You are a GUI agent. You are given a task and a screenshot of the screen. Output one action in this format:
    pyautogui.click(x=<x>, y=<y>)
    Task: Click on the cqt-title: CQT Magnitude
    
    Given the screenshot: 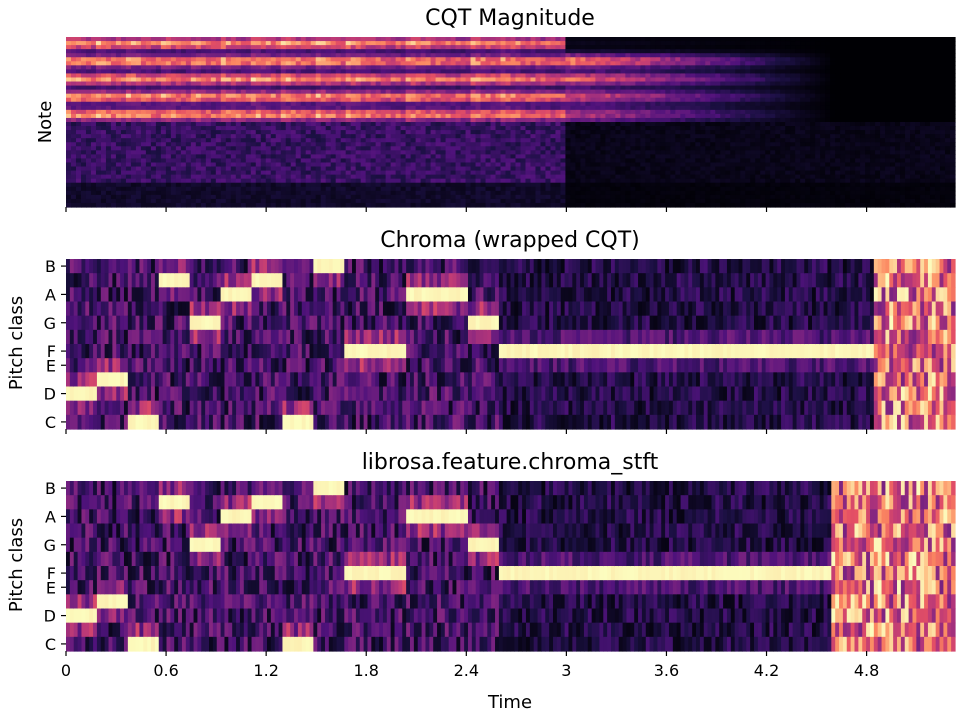 What is the action you would take?
    pyautogui.click(x=510, y=18)
    